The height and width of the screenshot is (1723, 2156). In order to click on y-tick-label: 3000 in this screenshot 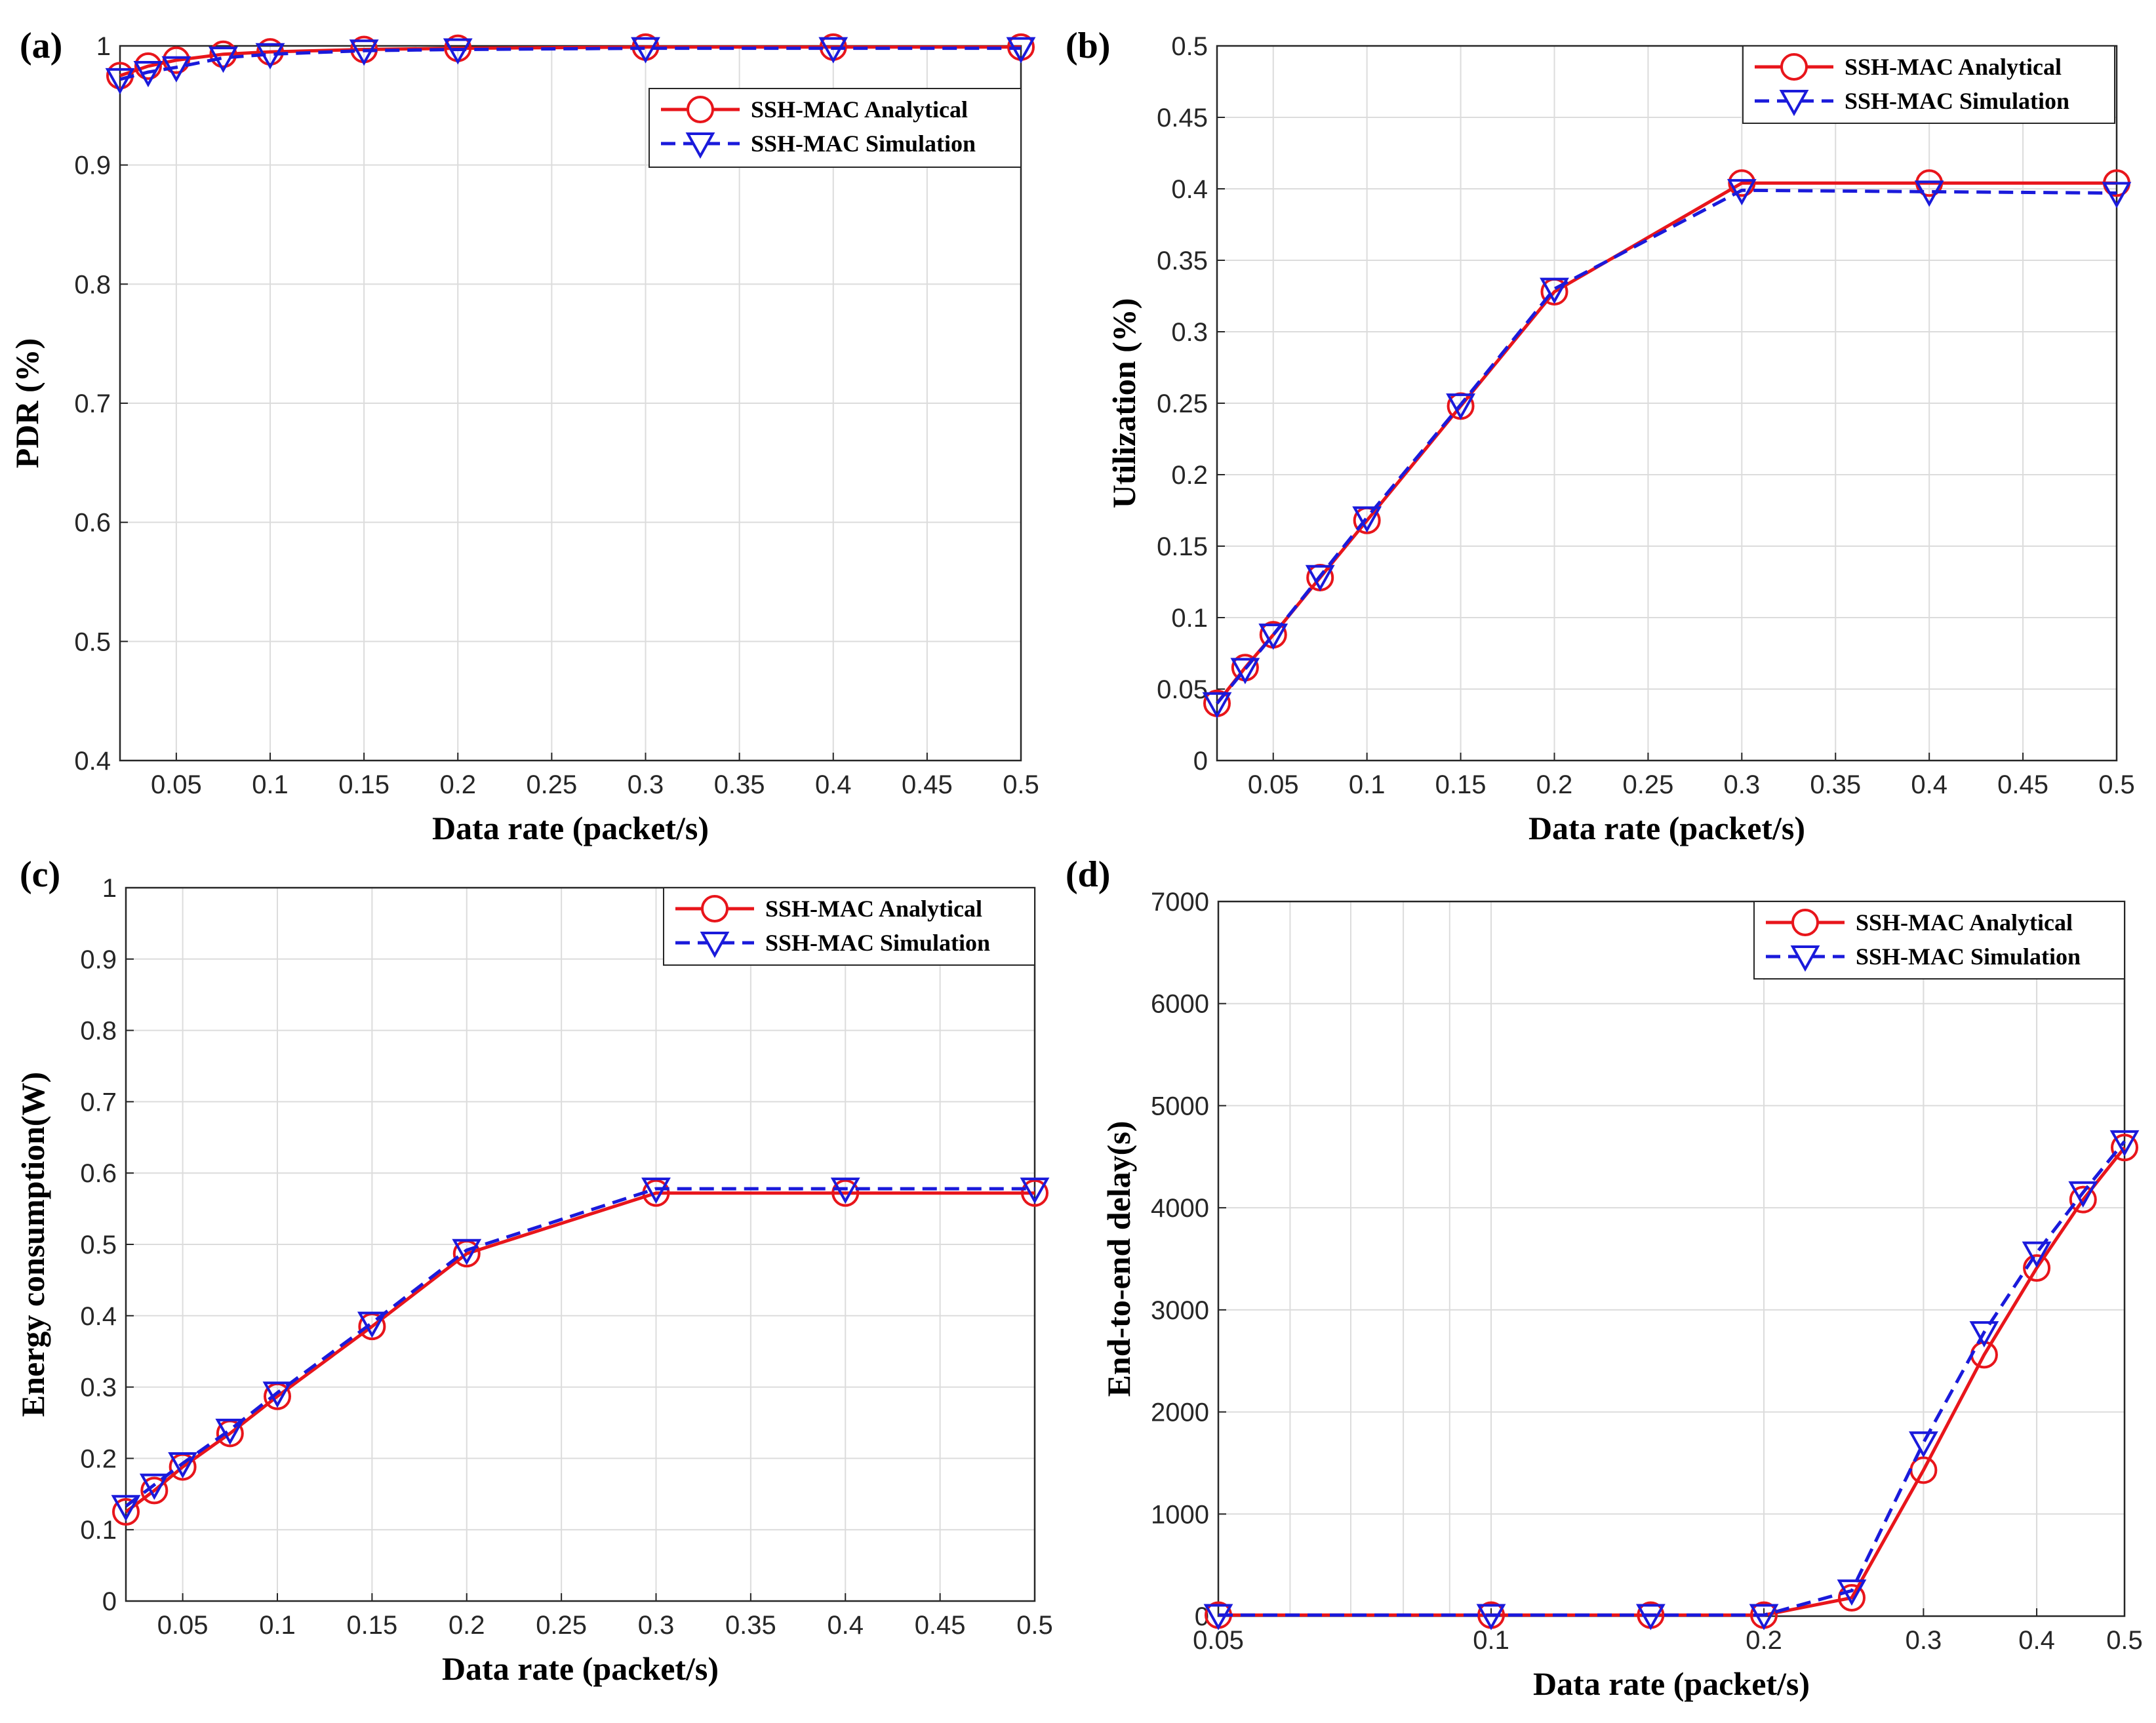, I will do `click(1180, 1311)`.